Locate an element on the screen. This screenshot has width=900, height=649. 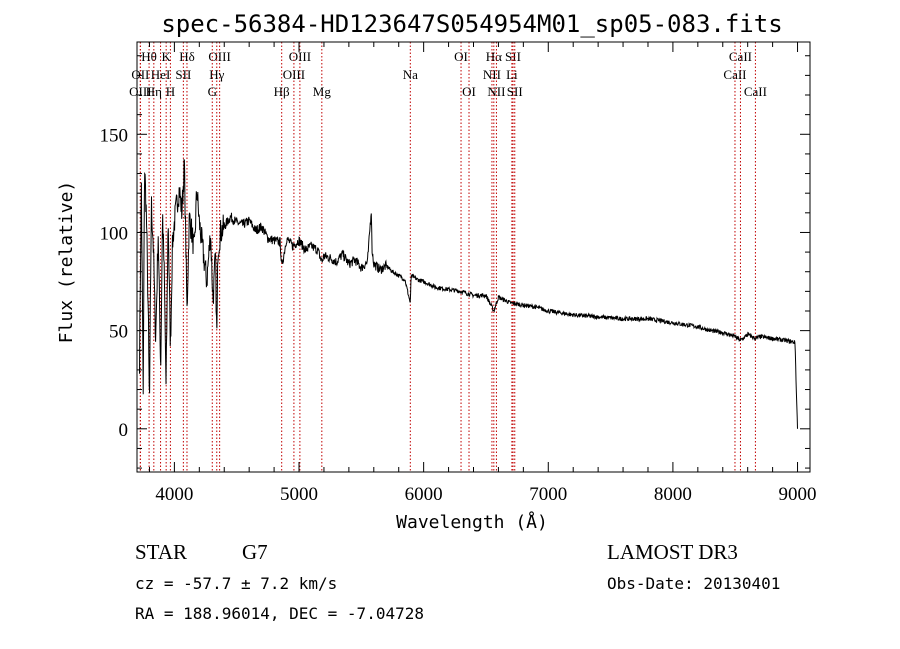
line-marker-label: Hγ is located at coordinates (216, 74).